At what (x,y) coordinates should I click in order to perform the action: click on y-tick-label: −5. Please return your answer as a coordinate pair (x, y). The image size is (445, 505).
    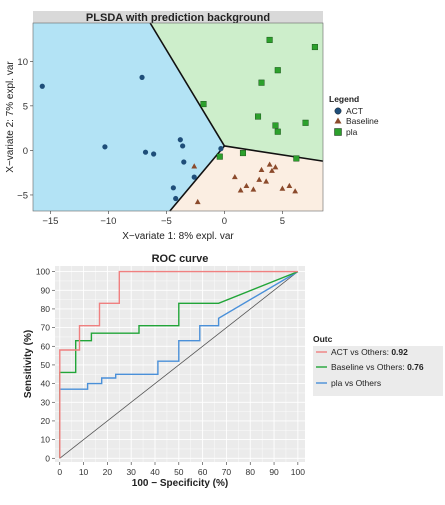
    Looking at the image, I should click on (22, 195).